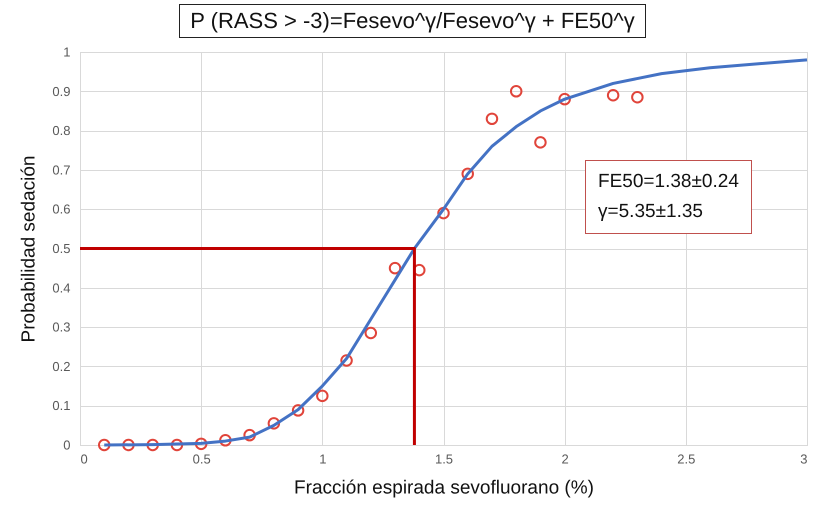 The height and width of the screenshot is (517, 825). I want to click on x-tick-label: 2, so click(565, 459).